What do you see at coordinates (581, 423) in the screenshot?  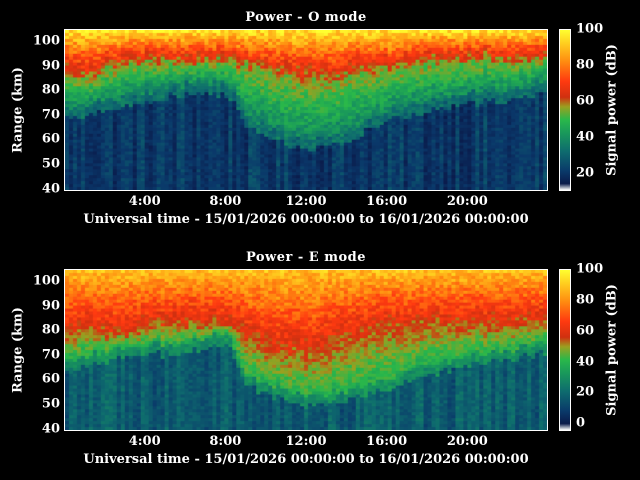 I see `colorbar-tick-label: 0` at bounding box center [581, 423].